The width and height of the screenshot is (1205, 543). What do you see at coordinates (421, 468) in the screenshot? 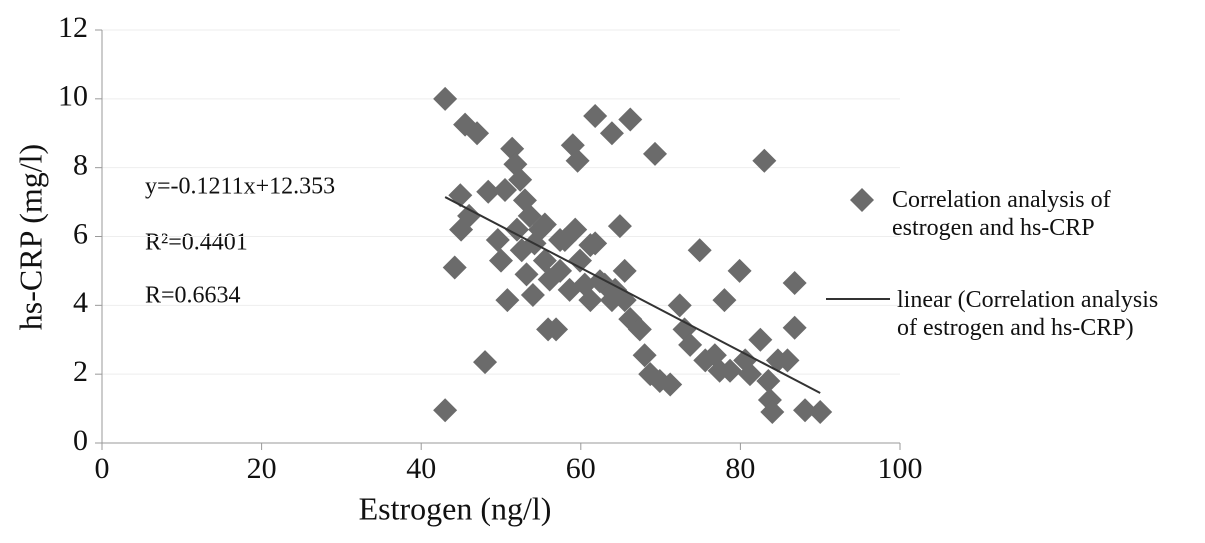
I see `x-tick-label: 40` at bounding box center [421, 468].